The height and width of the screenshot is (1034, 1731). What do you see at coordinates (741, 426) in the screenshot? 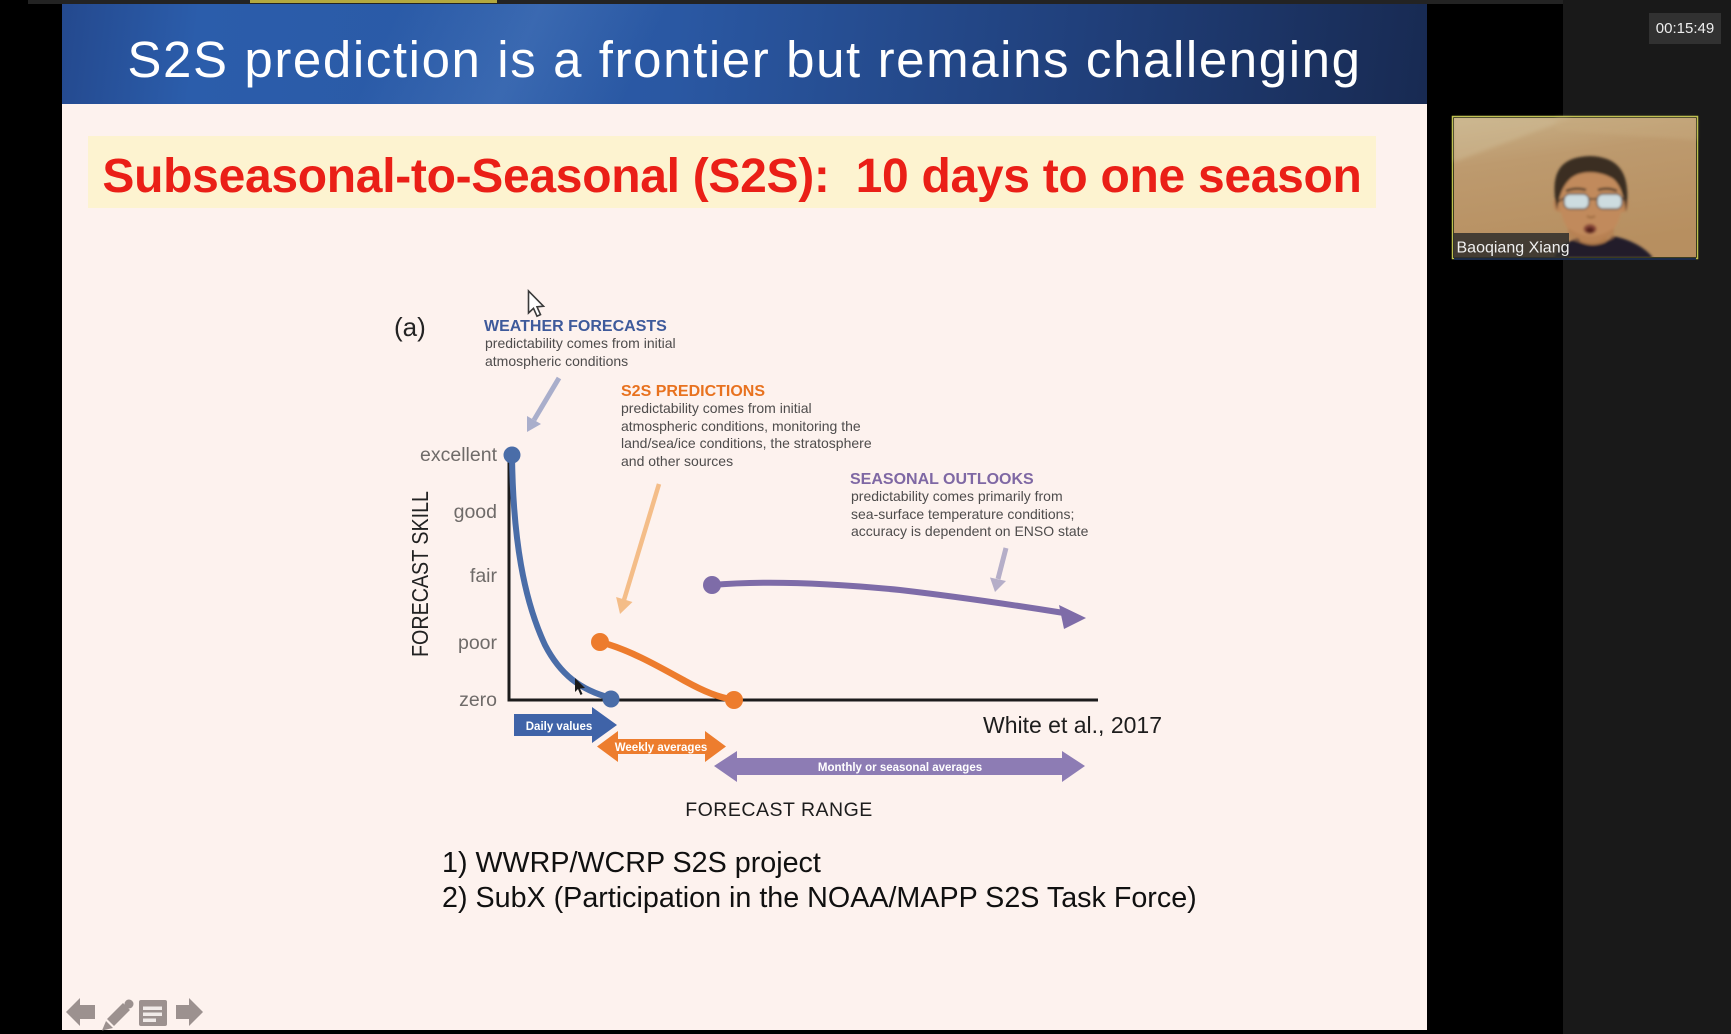
I see `svg-text:atmospheric conditions, monito: atmospheric conditions, monitoring the` at bounding box center [741, 426].